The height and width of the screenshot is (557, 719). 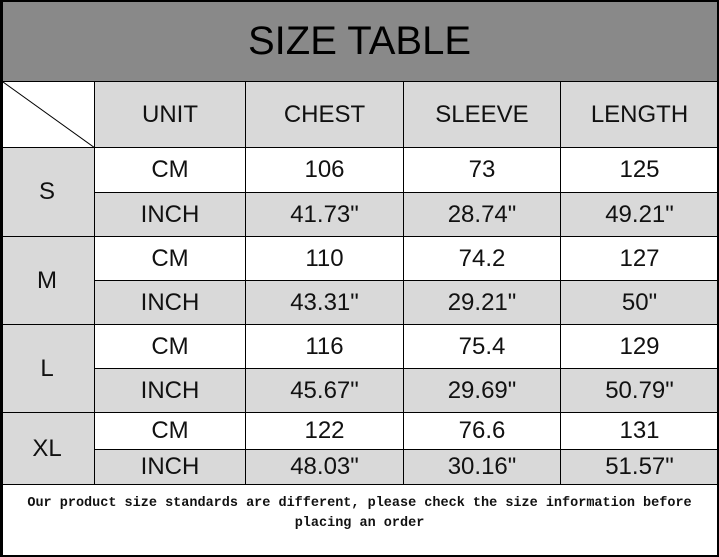 What do you see at coordinates (359, 41) in the screenshot?
I see `page-title: SIZE TABLE` at bounding box center [359, 41].